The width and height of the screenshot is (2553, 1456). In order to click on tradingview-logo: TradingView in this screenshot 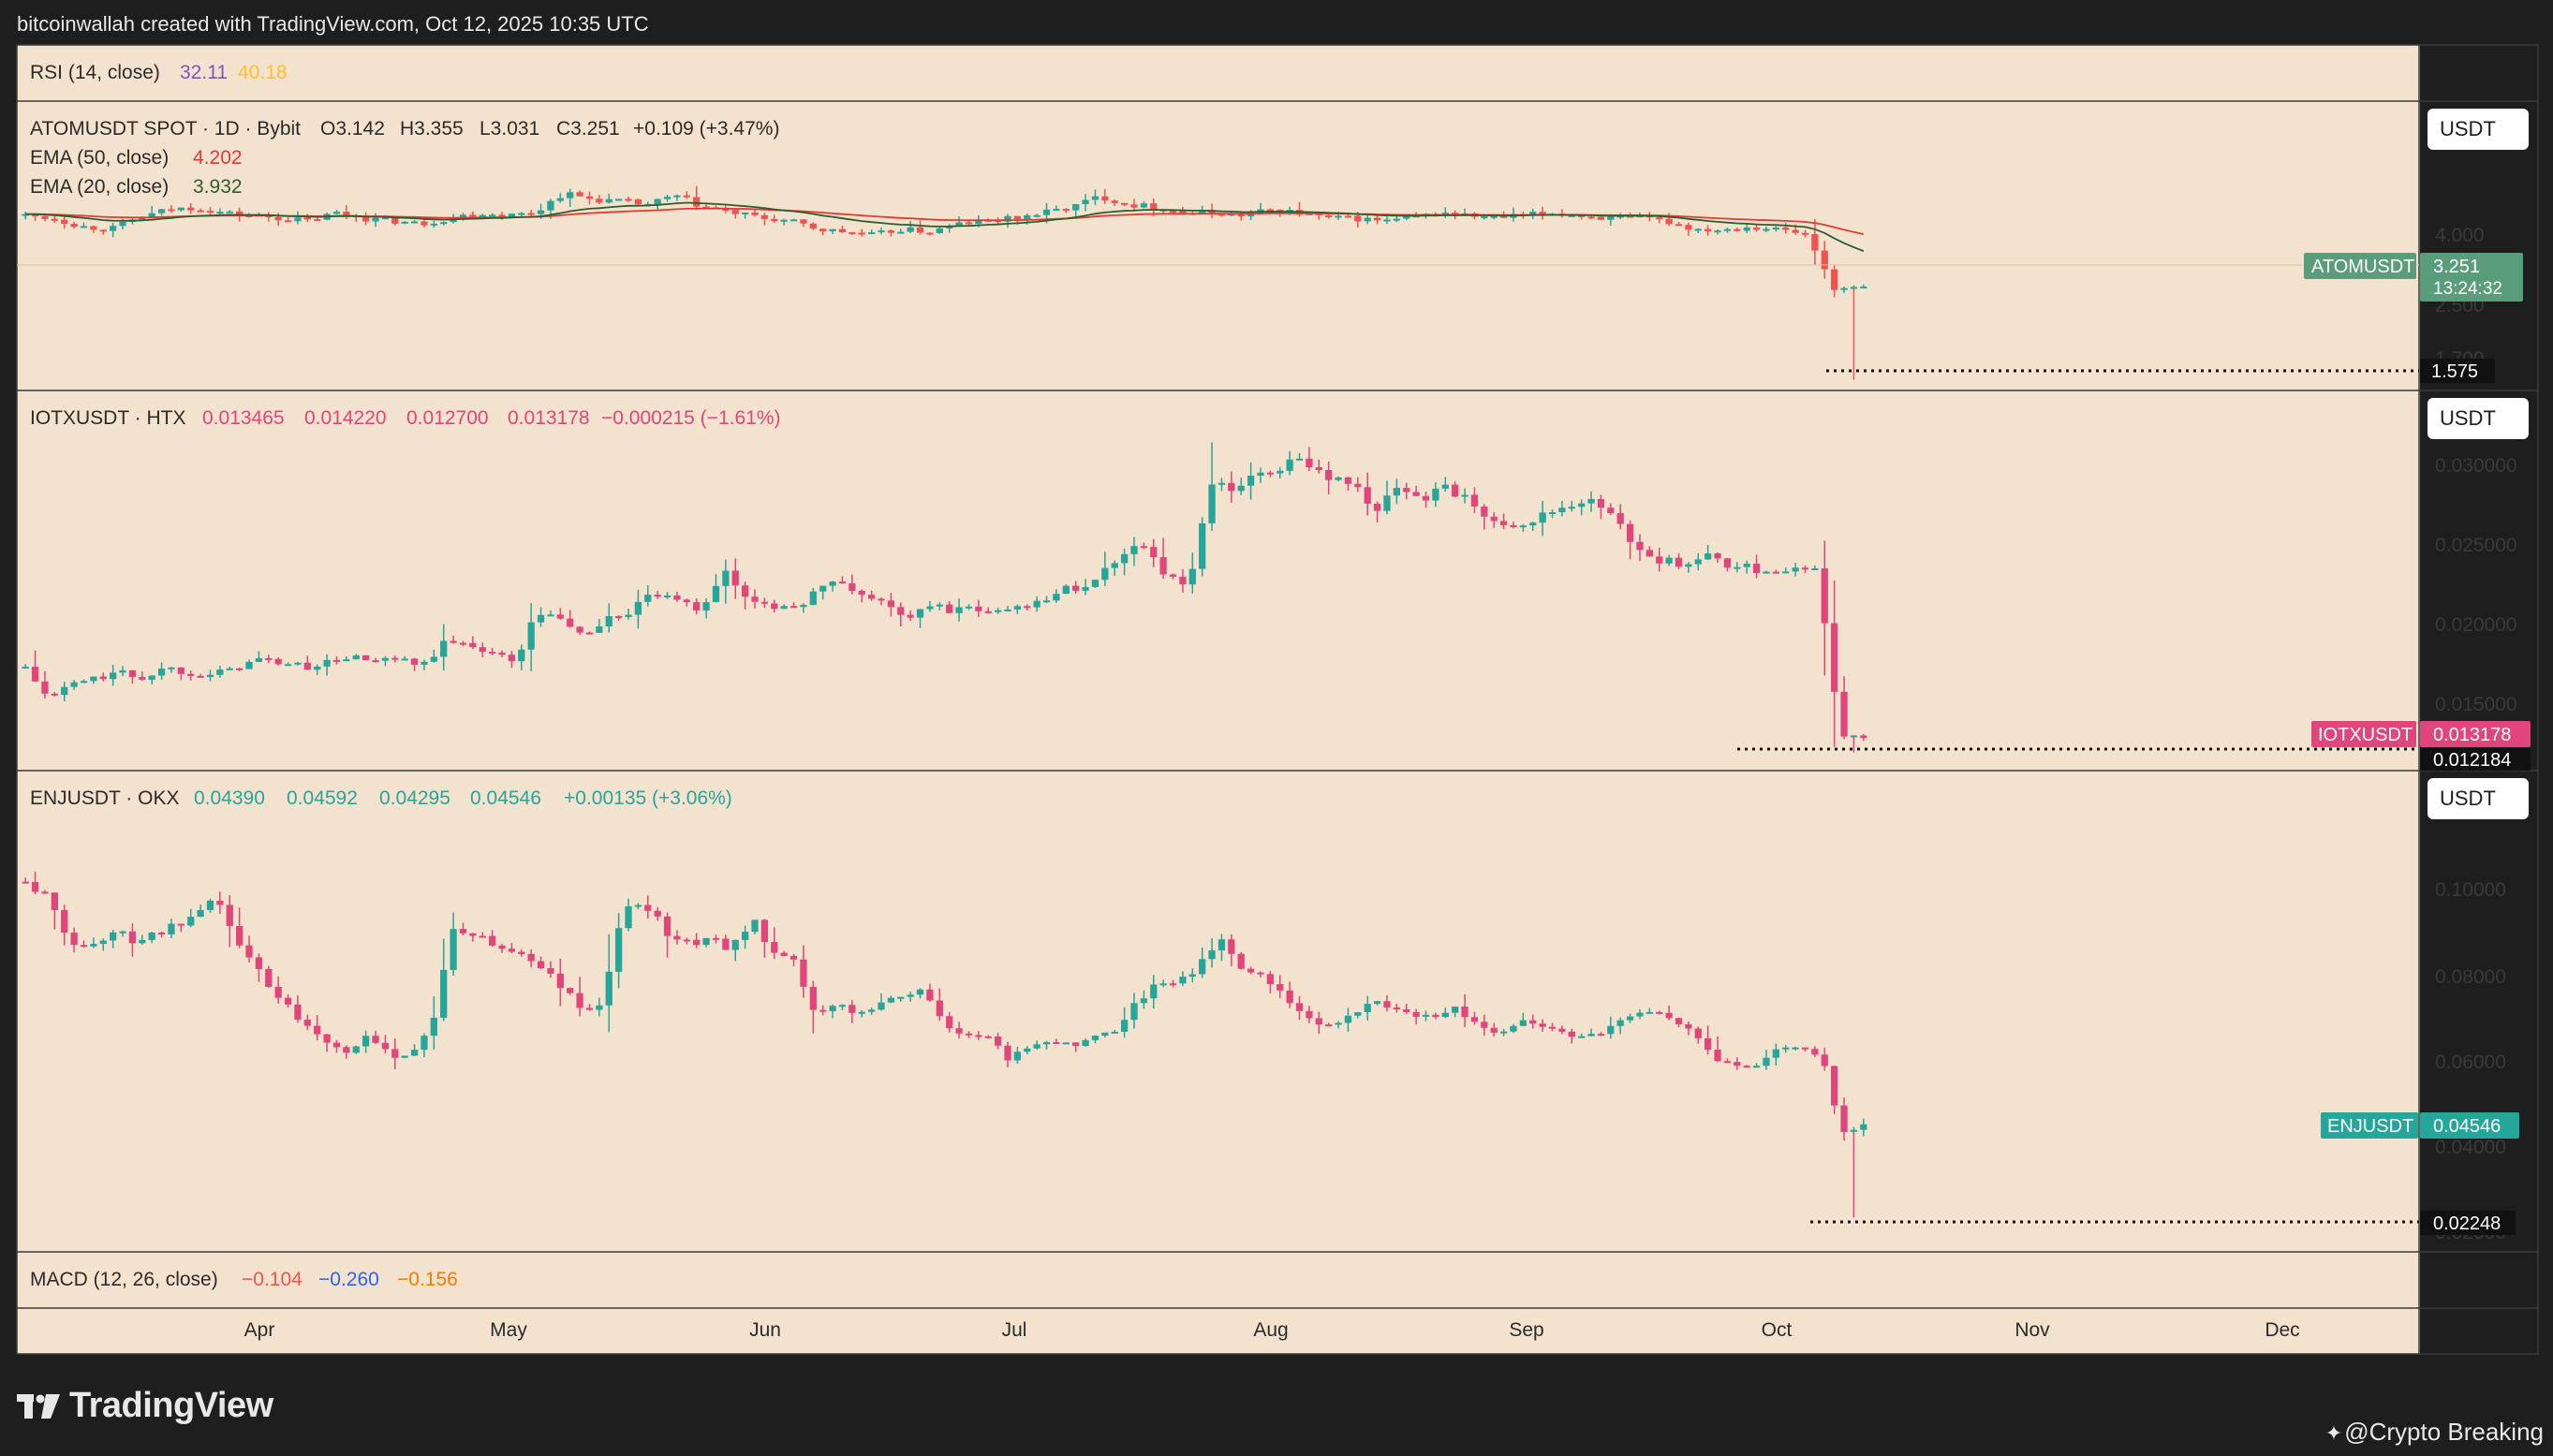, I will do `click(145, 1406)`.